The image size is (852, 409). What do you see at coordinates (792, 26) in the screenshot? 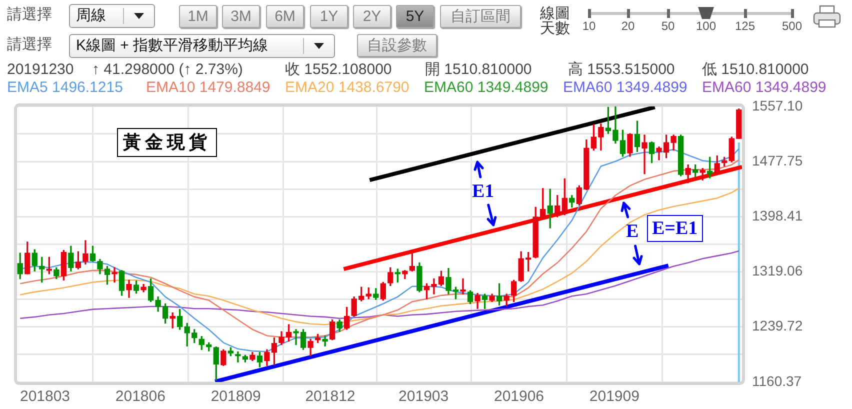
I see `text: 500` at bounding box center [792, 26].